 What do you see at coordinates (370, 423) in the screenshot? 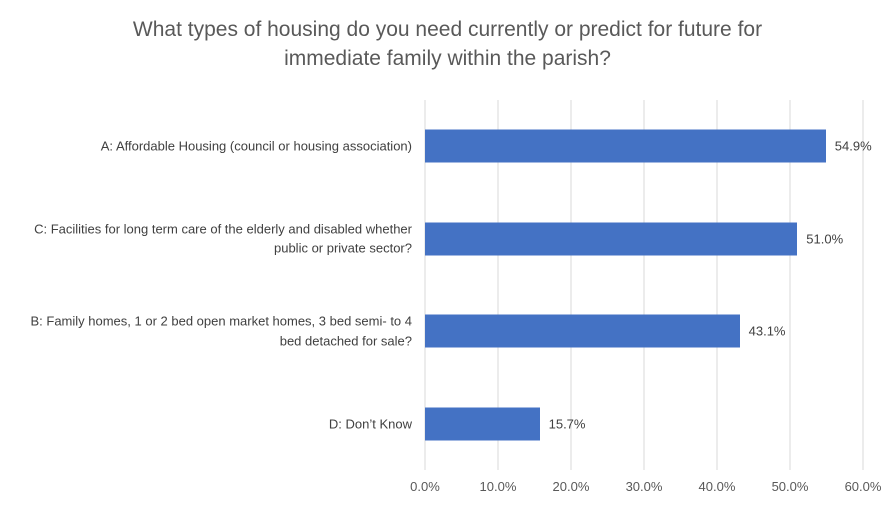
I see `category-label: D: Don’t Know` at bounding box center [370, 423].